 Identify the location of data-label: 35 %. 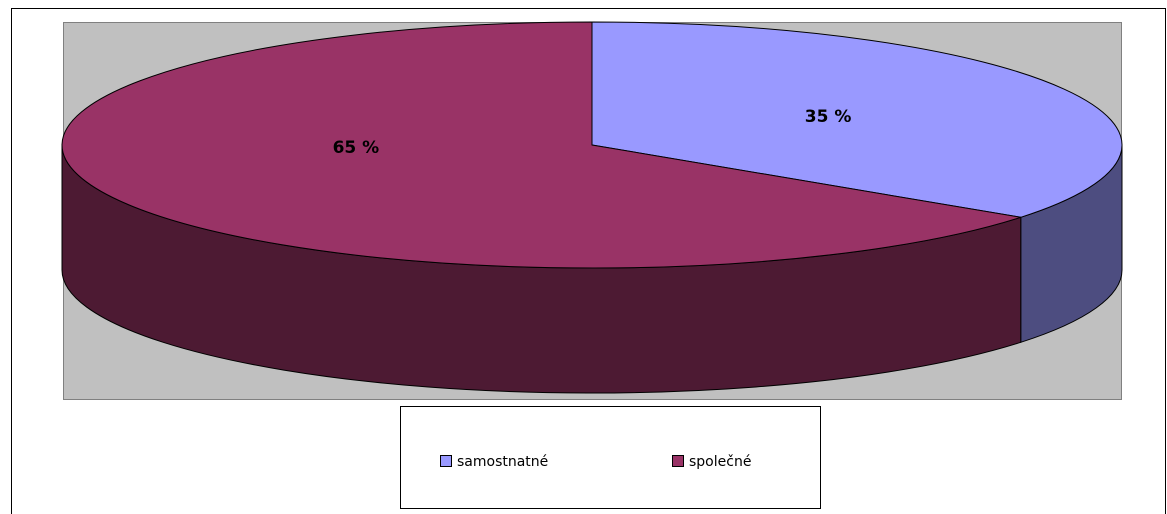
(828, 117).